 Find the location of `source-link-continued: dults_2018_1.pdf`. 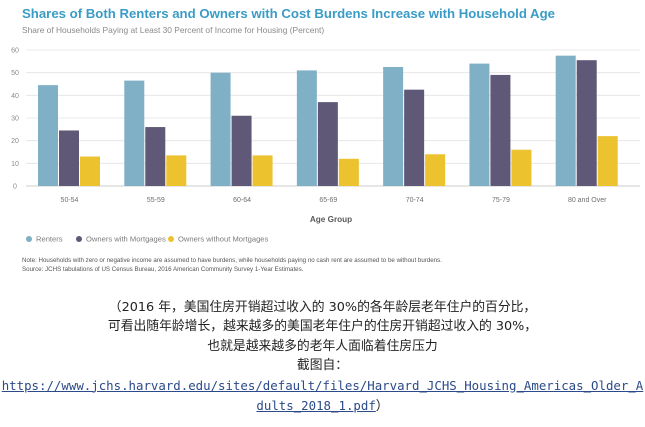

source-link-continued: dults_2018_1.pdf is located at coordinates (316, 406).